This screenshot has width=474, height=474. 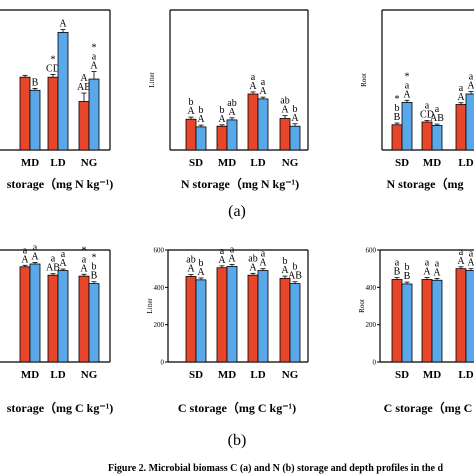 I want to click on panel-label-a: (a), so click(x=237, y=211).